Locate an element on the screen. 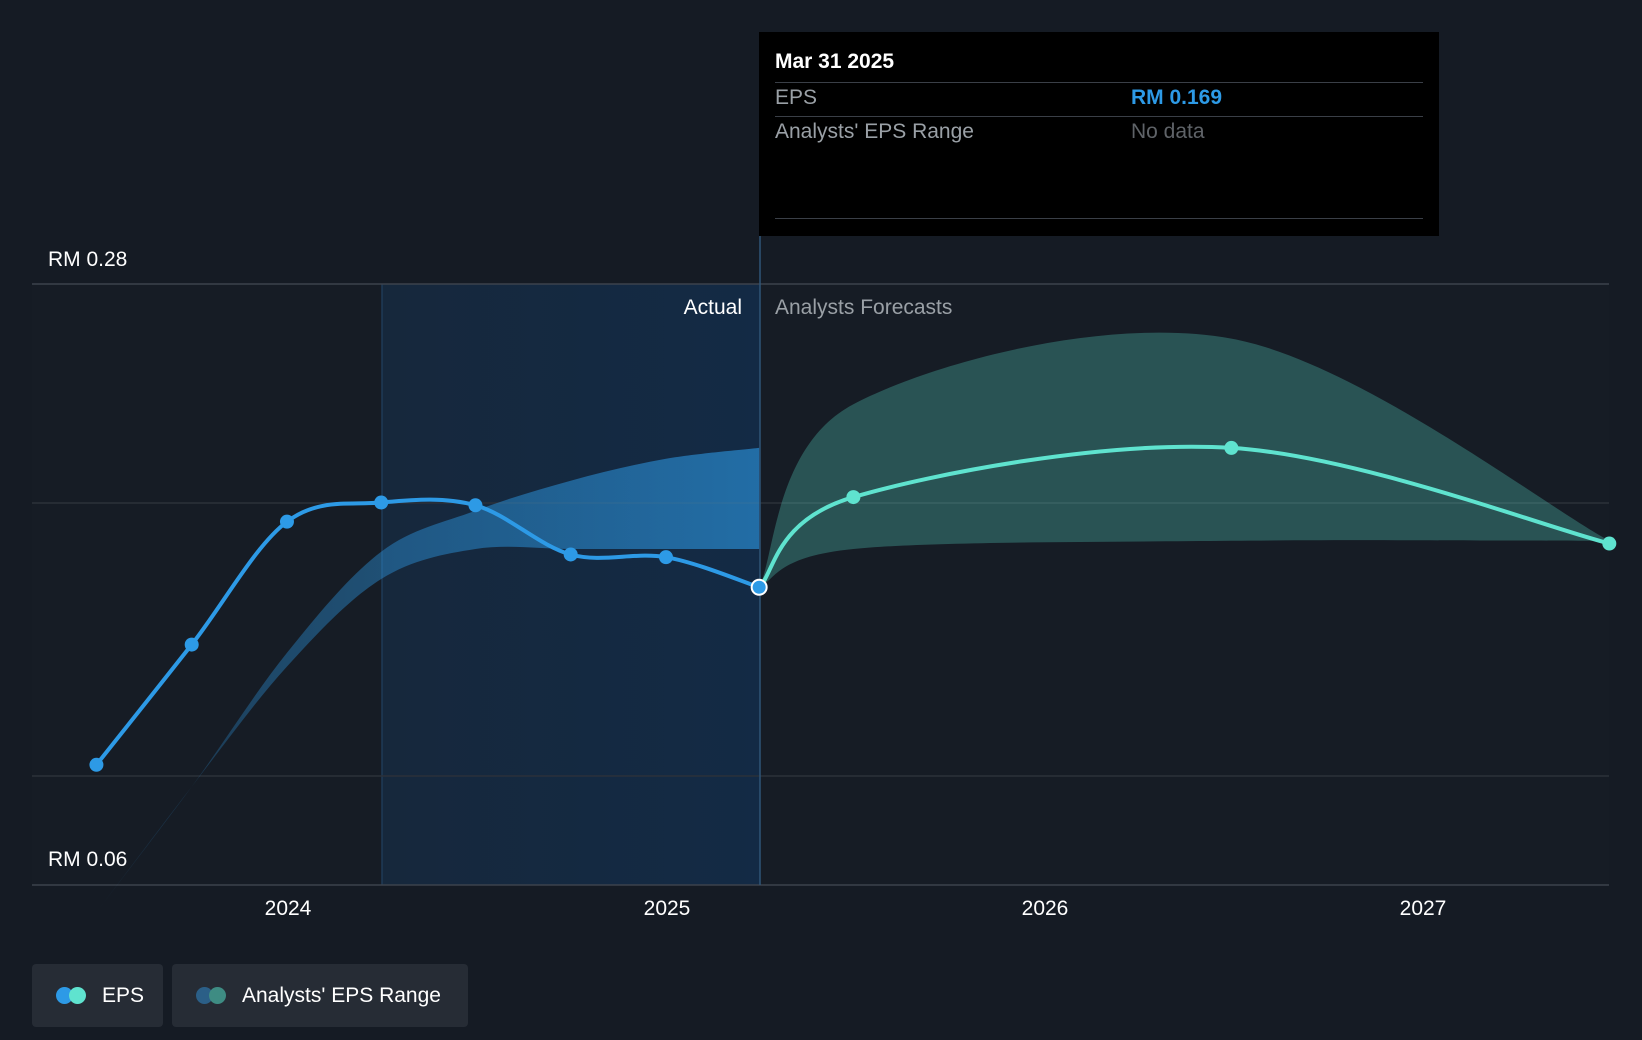  legend-dot-past-range is located at coordinates (204, 995).